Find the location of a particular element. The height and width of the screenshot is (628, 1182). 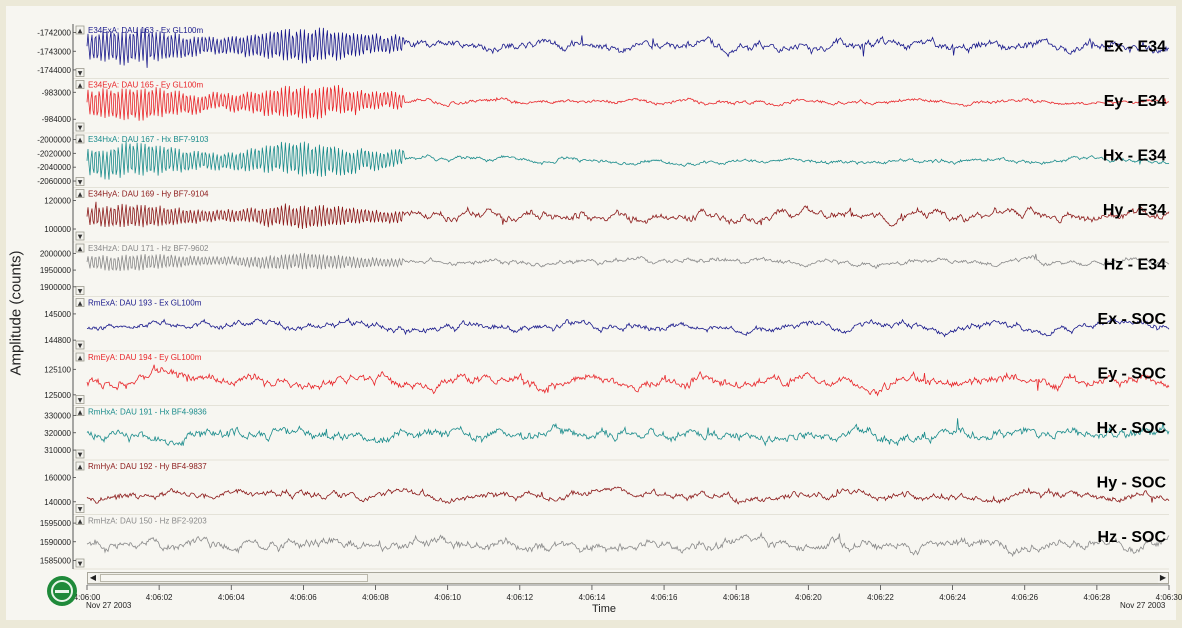

y-tick-label: 120000 is located at coordinates (57, 200).